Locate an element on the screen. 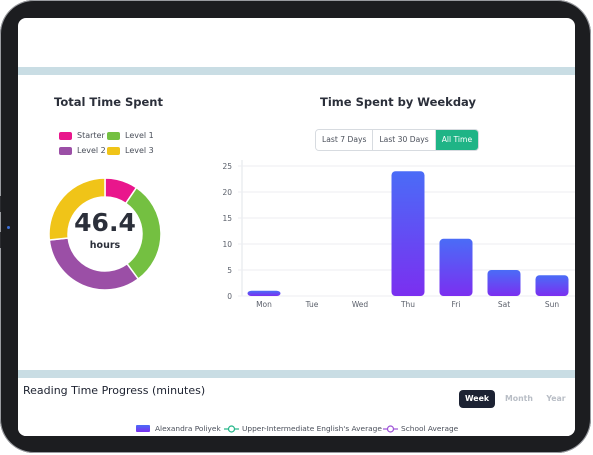  reading-progress-title: Reading Time Progress (minutes) is located at coordinates (114, 390).